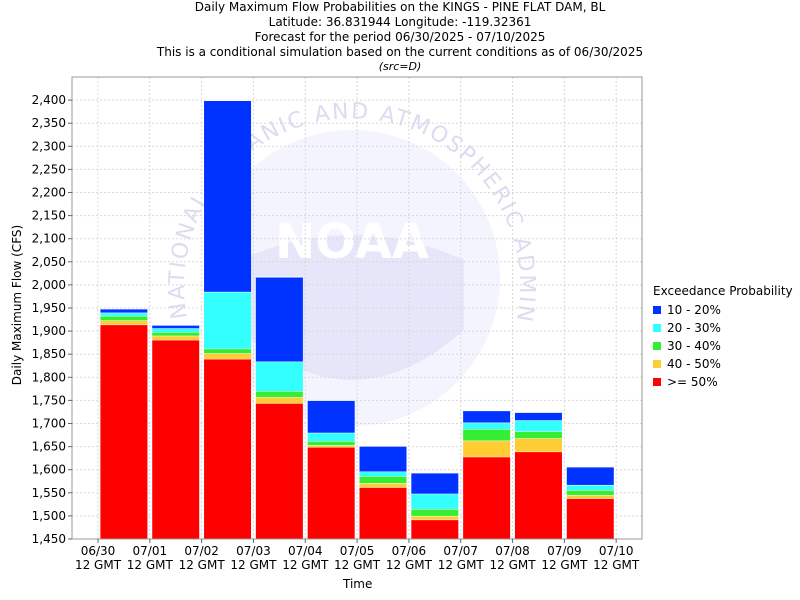 The width and height of the screenshot is (800, 600). What do you see at coordinates (49, 331) in the screenshot?
I see `y-tick-label: 1,900` at bounding box center [49, 331].